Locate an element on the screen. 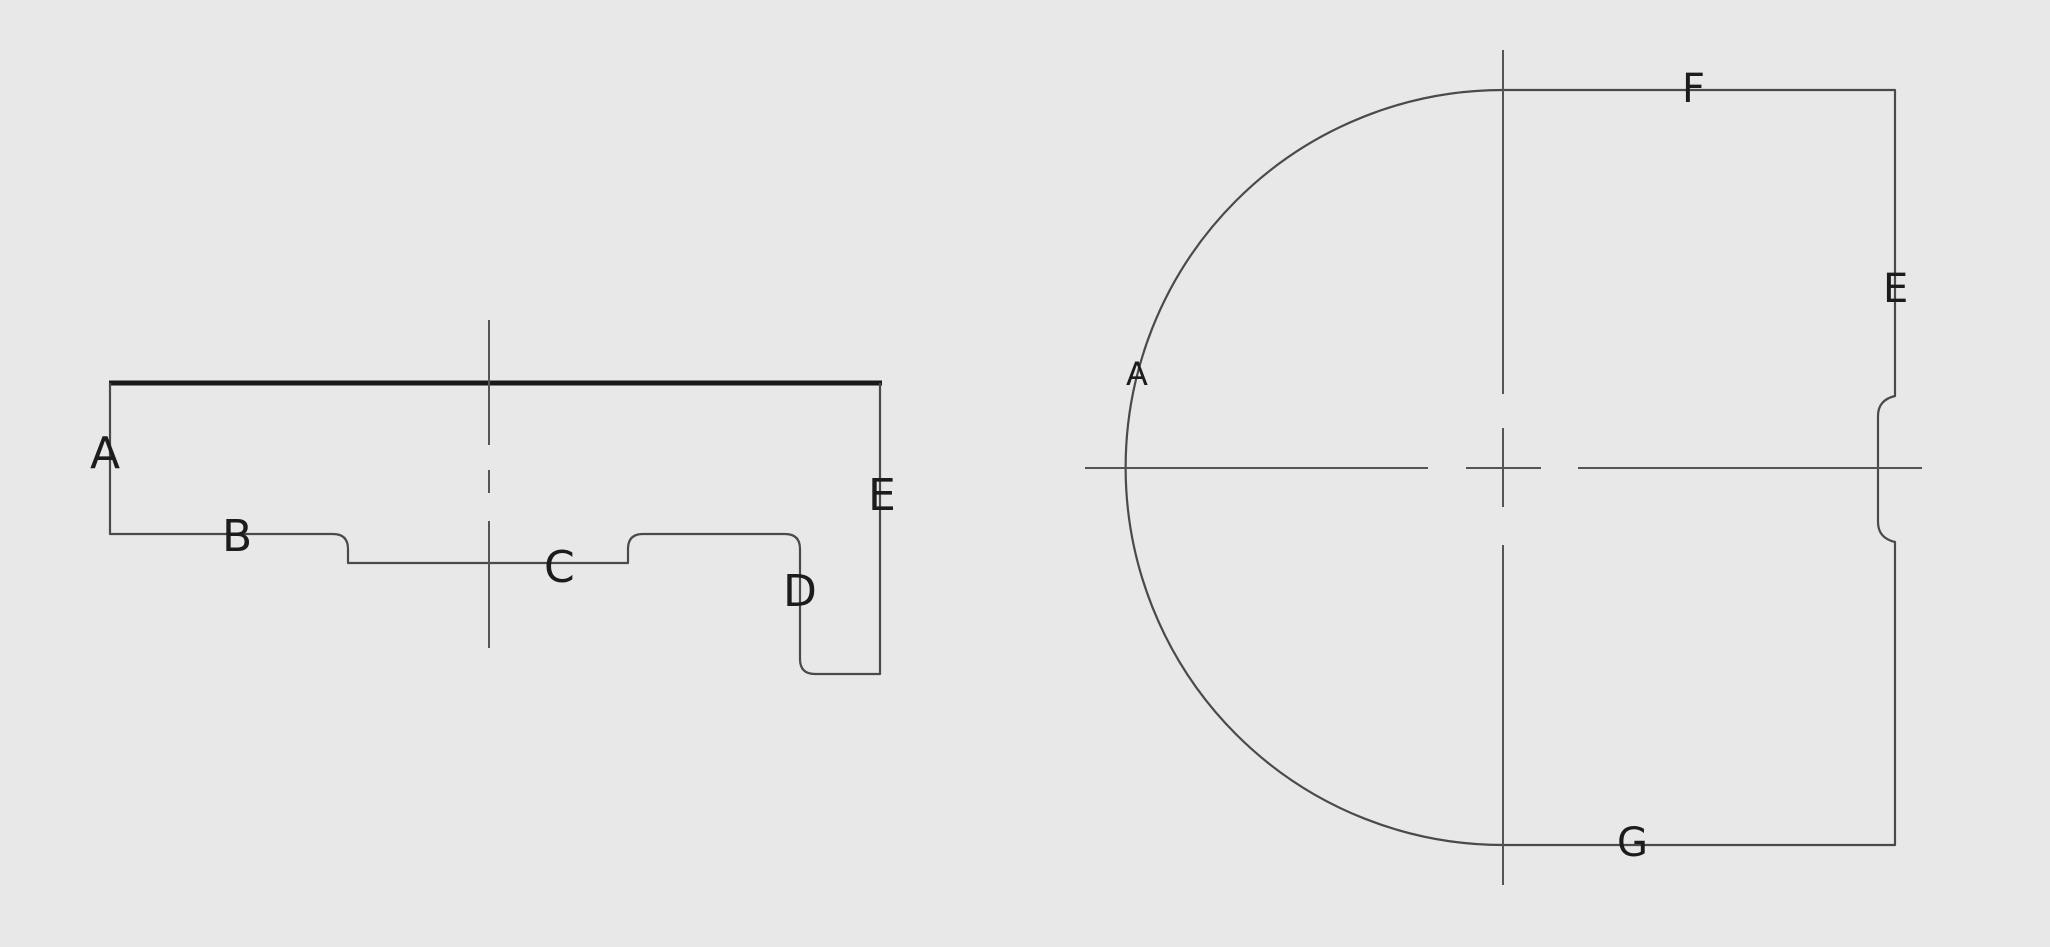 The height and width of the screenshot is (947, 2050). side-view-label-b: B is located at coordinates (237, 536).